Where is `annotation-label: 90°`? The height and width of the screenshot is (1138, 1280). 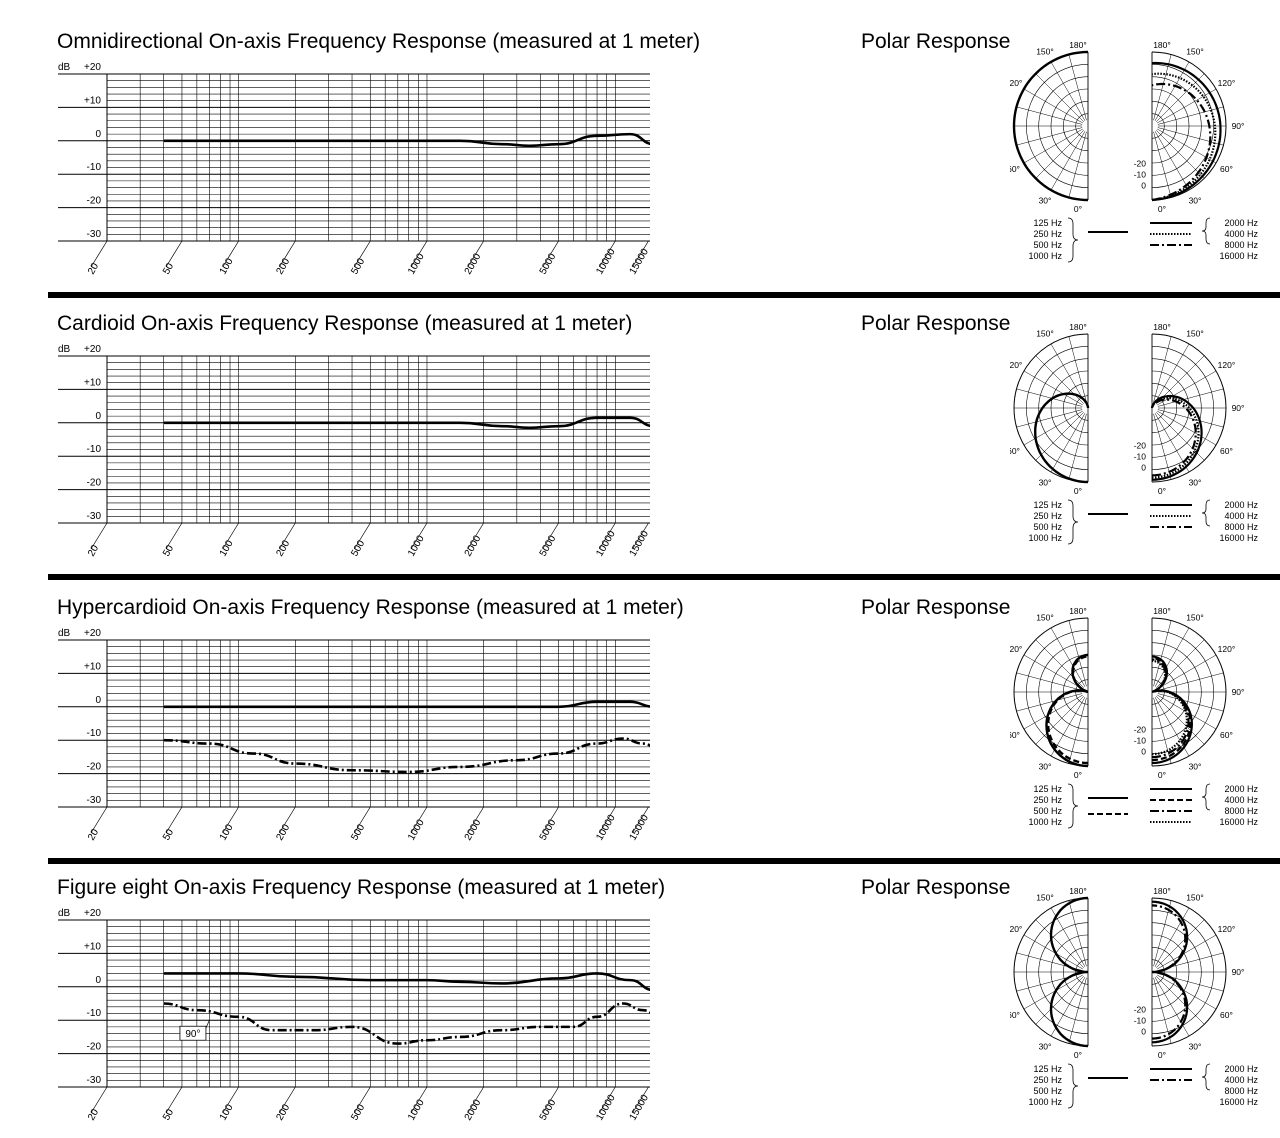
annotation-label: 90° is located at coordinates (192, 1034).